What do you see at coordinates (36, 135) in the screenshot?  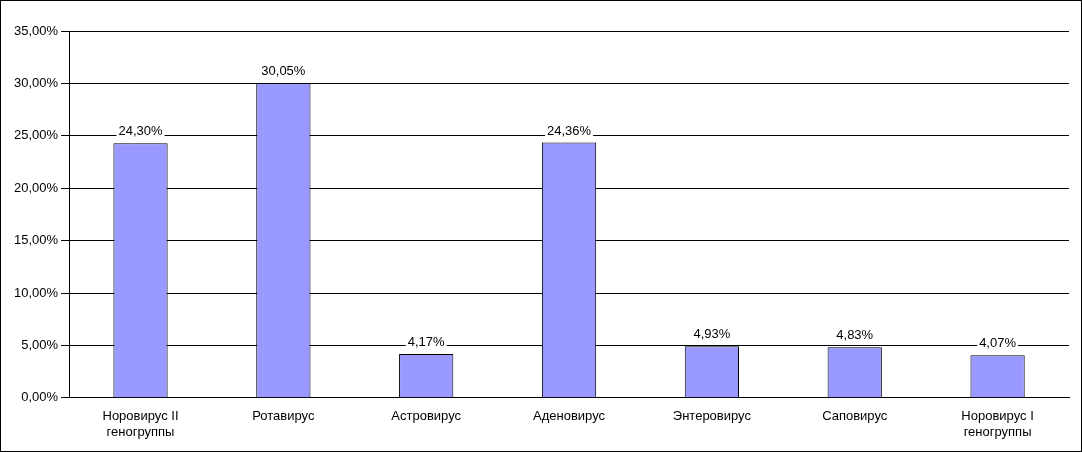 I see `y-tick-label: 25,00%` at bounding box center [36, 135].